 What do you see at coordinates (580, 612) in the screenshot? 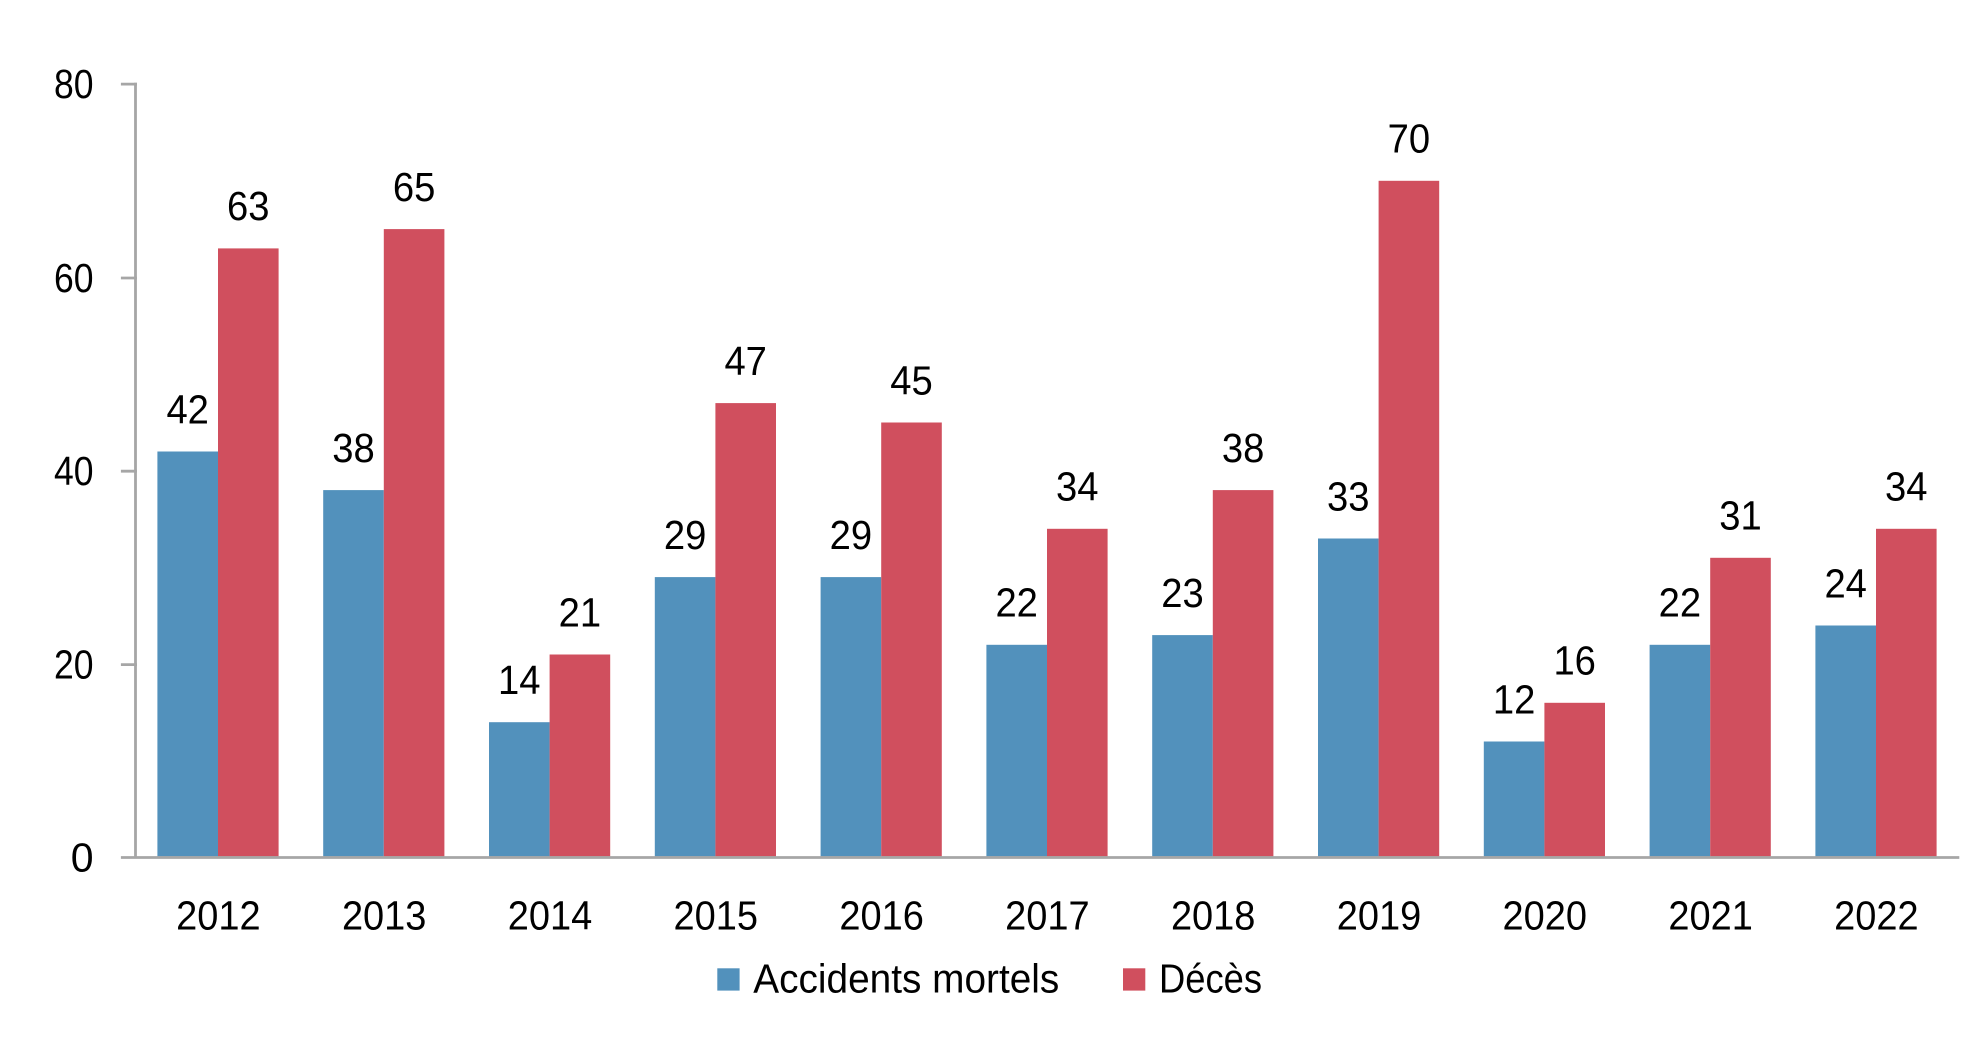
I see `svg-text: 21` at bounding box center [580, 612].